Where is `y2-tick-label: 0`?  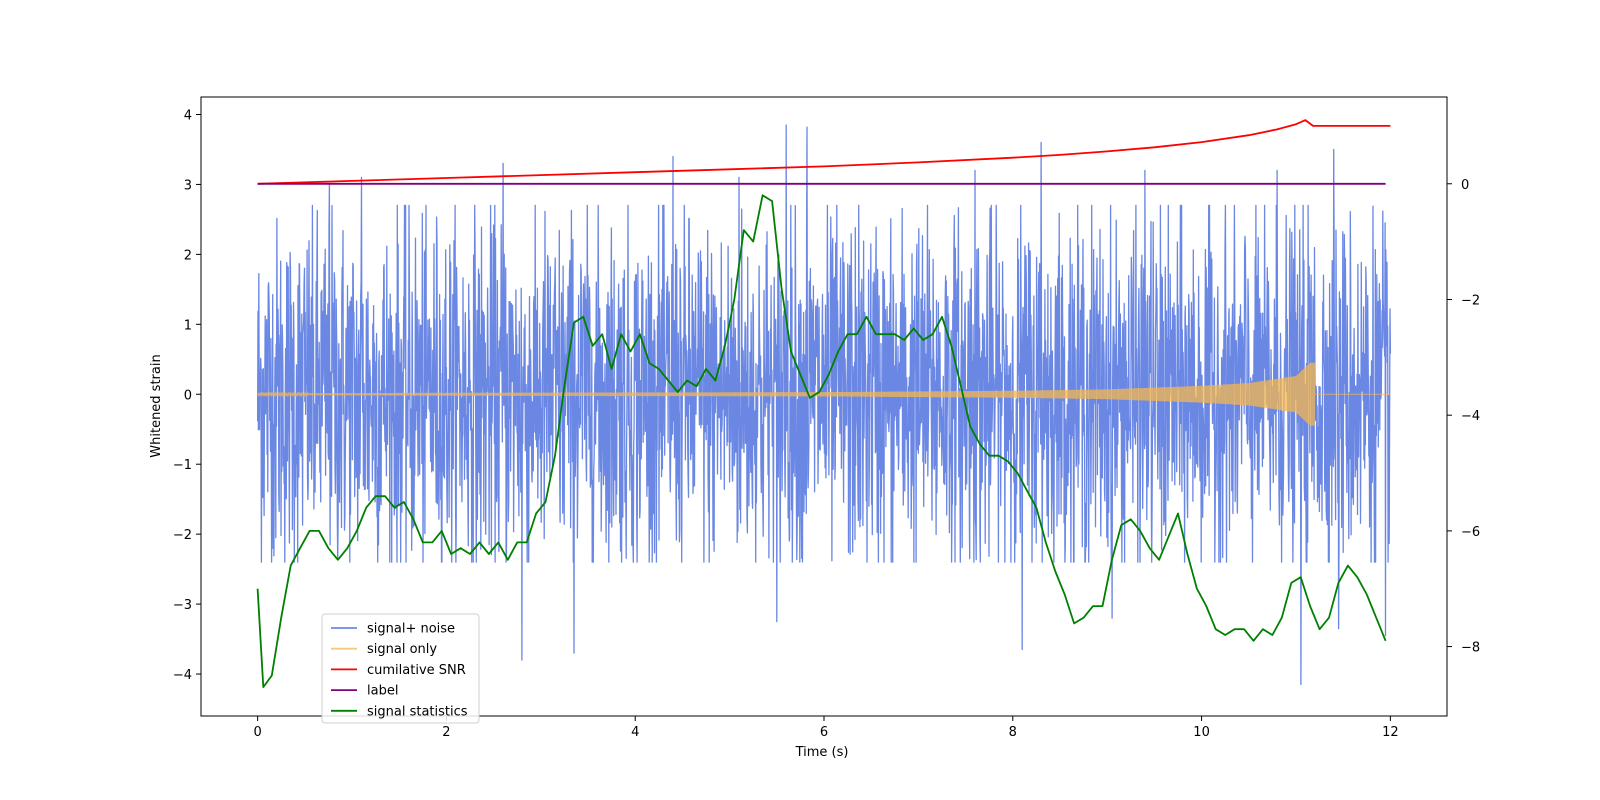
y2-tick-label: 0 is located at coordinates (1465, 185).